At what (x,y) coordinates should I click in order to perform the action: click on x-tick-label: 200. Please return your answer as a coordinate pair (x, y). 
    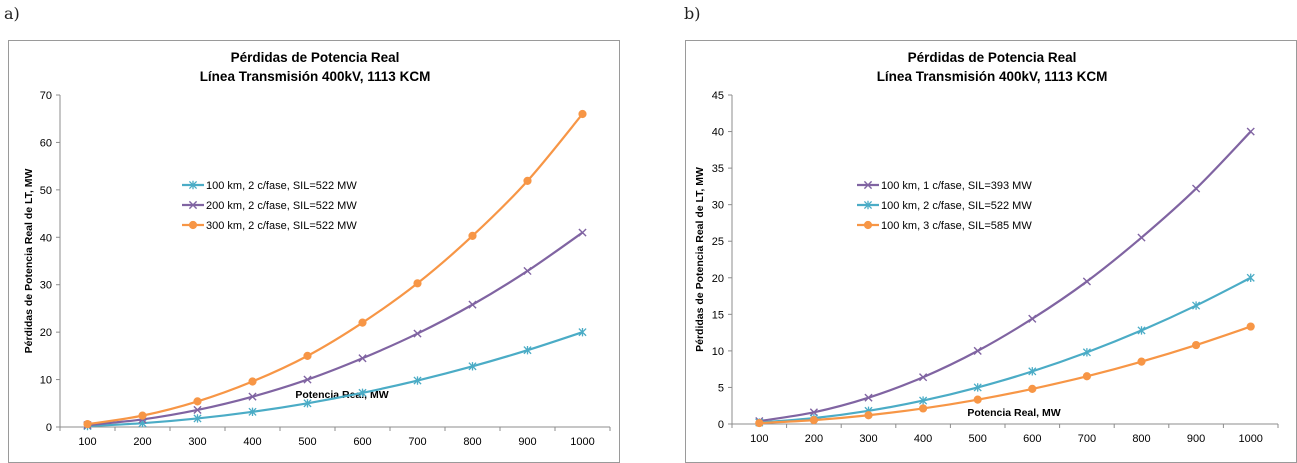
    Looking at the image, I should click on (142, 442).